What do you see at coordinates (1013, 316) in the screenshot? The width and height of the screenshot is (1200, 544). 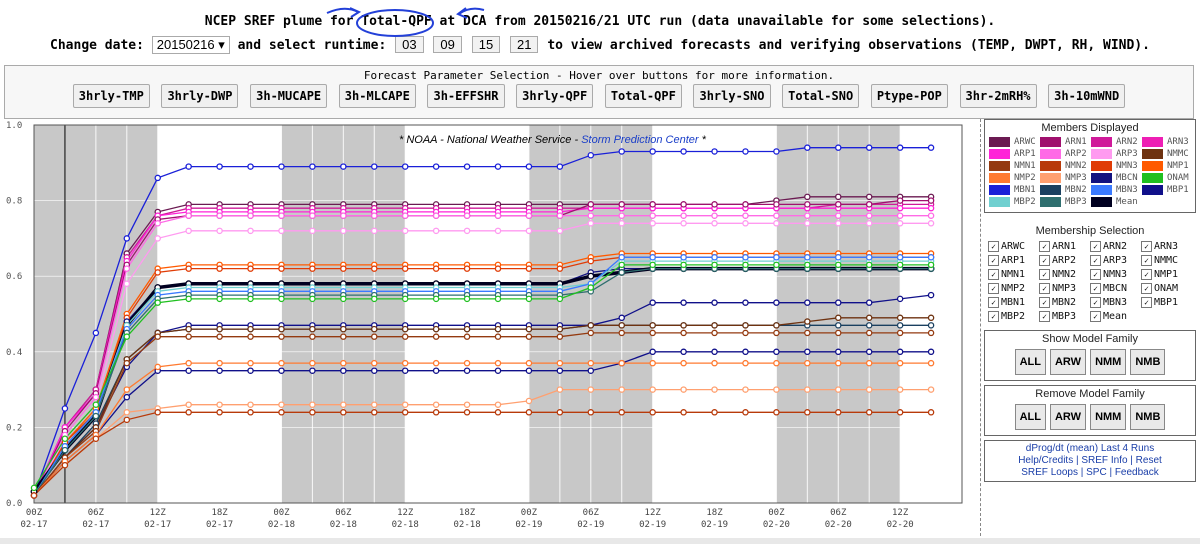 I see `member-checkbox-mbp2: ✓ MBP2` at bounding box center [1013, 316].